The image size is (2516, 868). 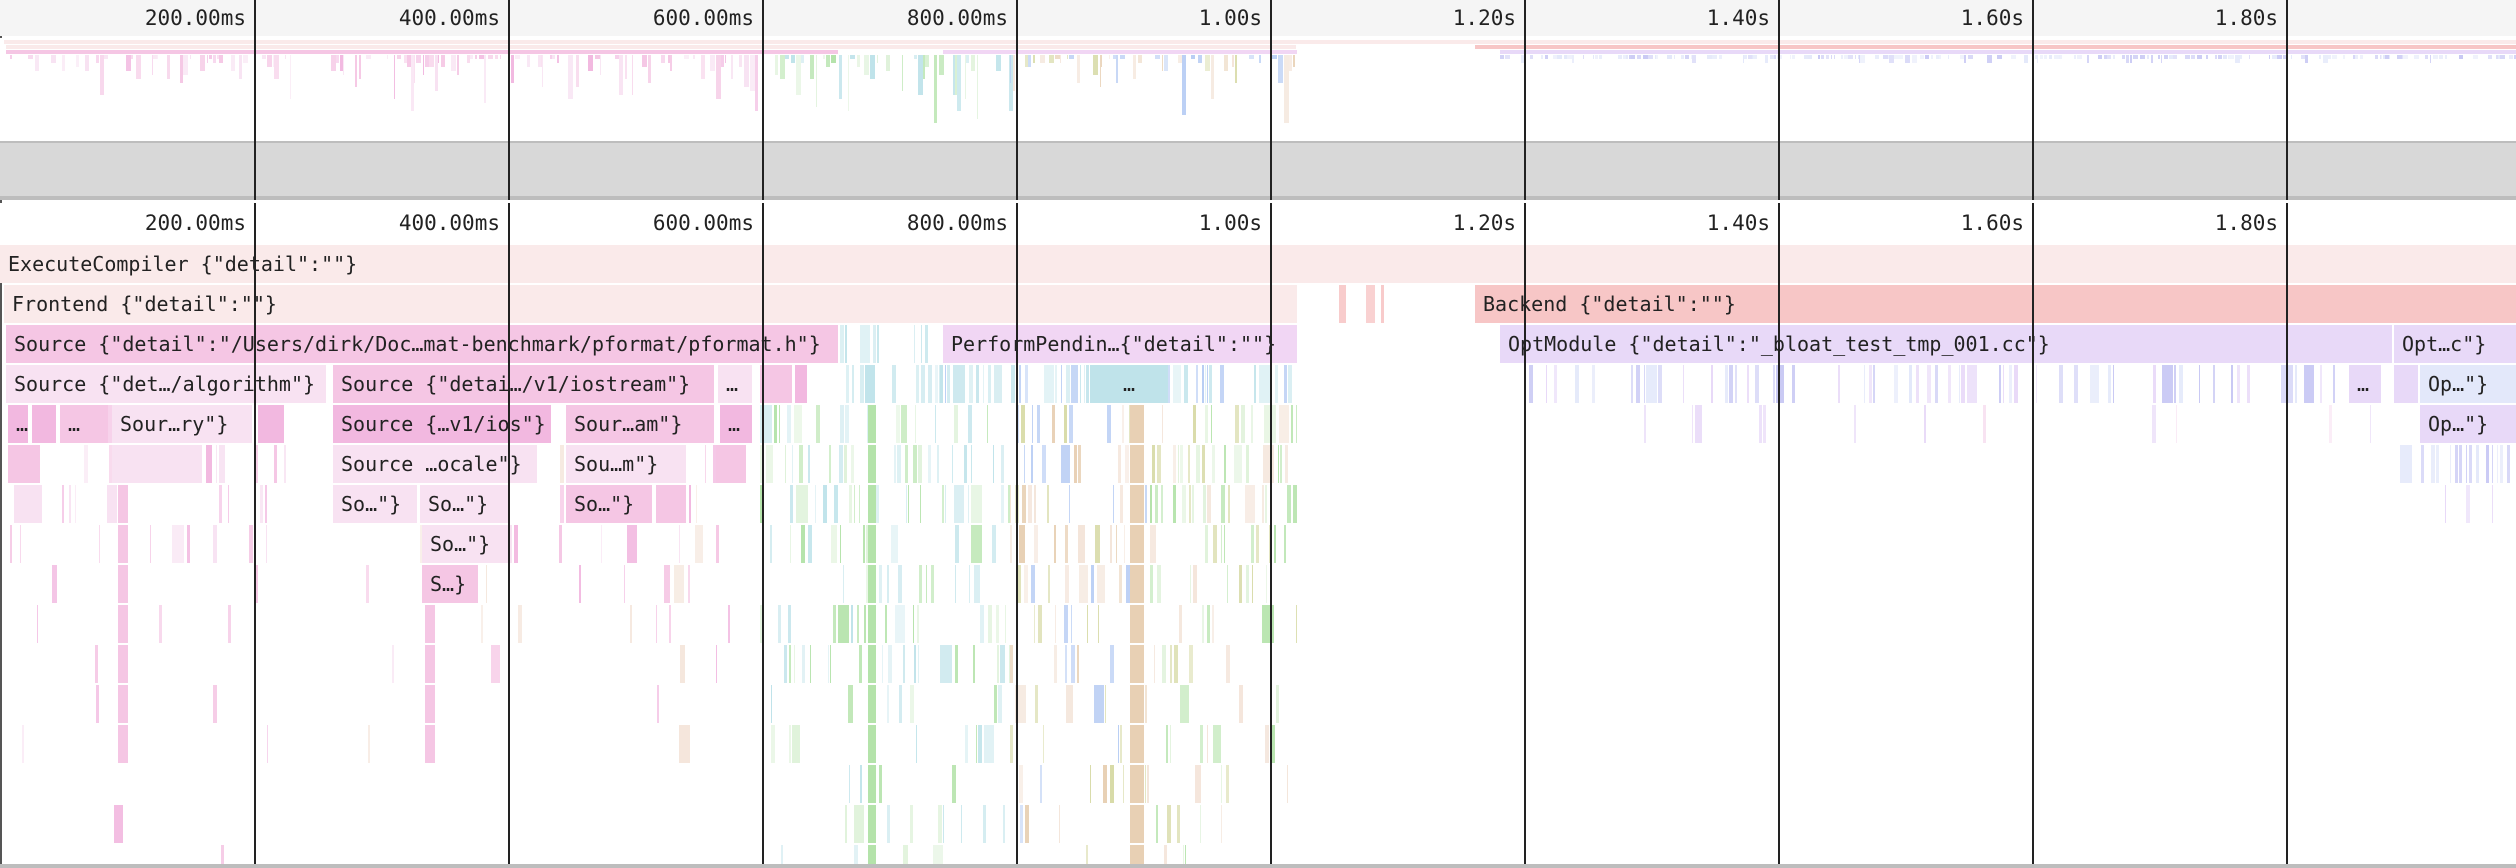 What do you see at coordinates (523, 384) in the screenshot?
I see `flame-block: Source {"detai…/v1/iostream"}` at bounding box center [523, 384].